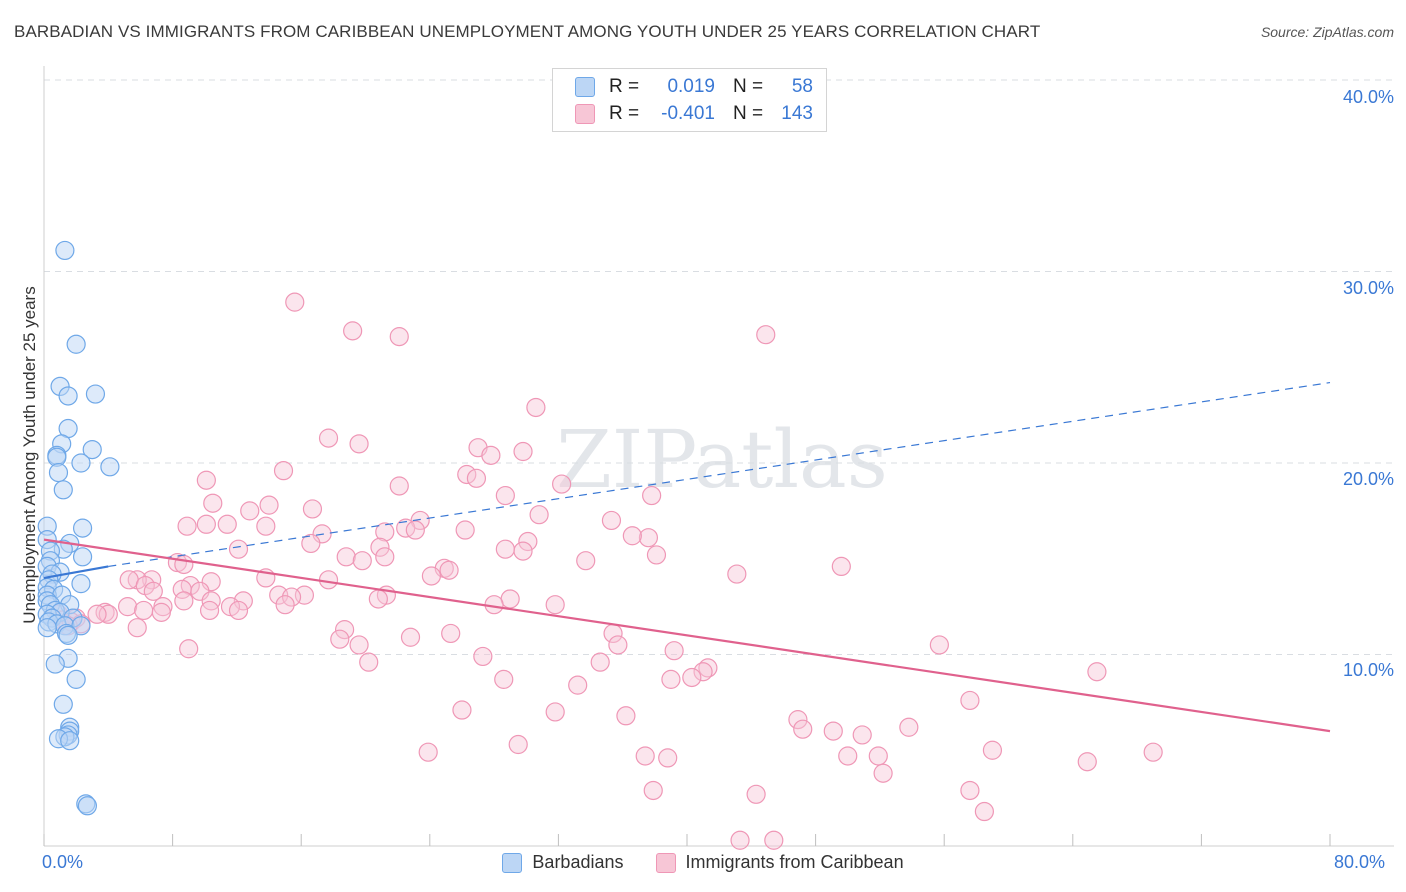 This screenshot has height=892, width=1406. I want to click on legend-r-label: R =, so click(624, 113).